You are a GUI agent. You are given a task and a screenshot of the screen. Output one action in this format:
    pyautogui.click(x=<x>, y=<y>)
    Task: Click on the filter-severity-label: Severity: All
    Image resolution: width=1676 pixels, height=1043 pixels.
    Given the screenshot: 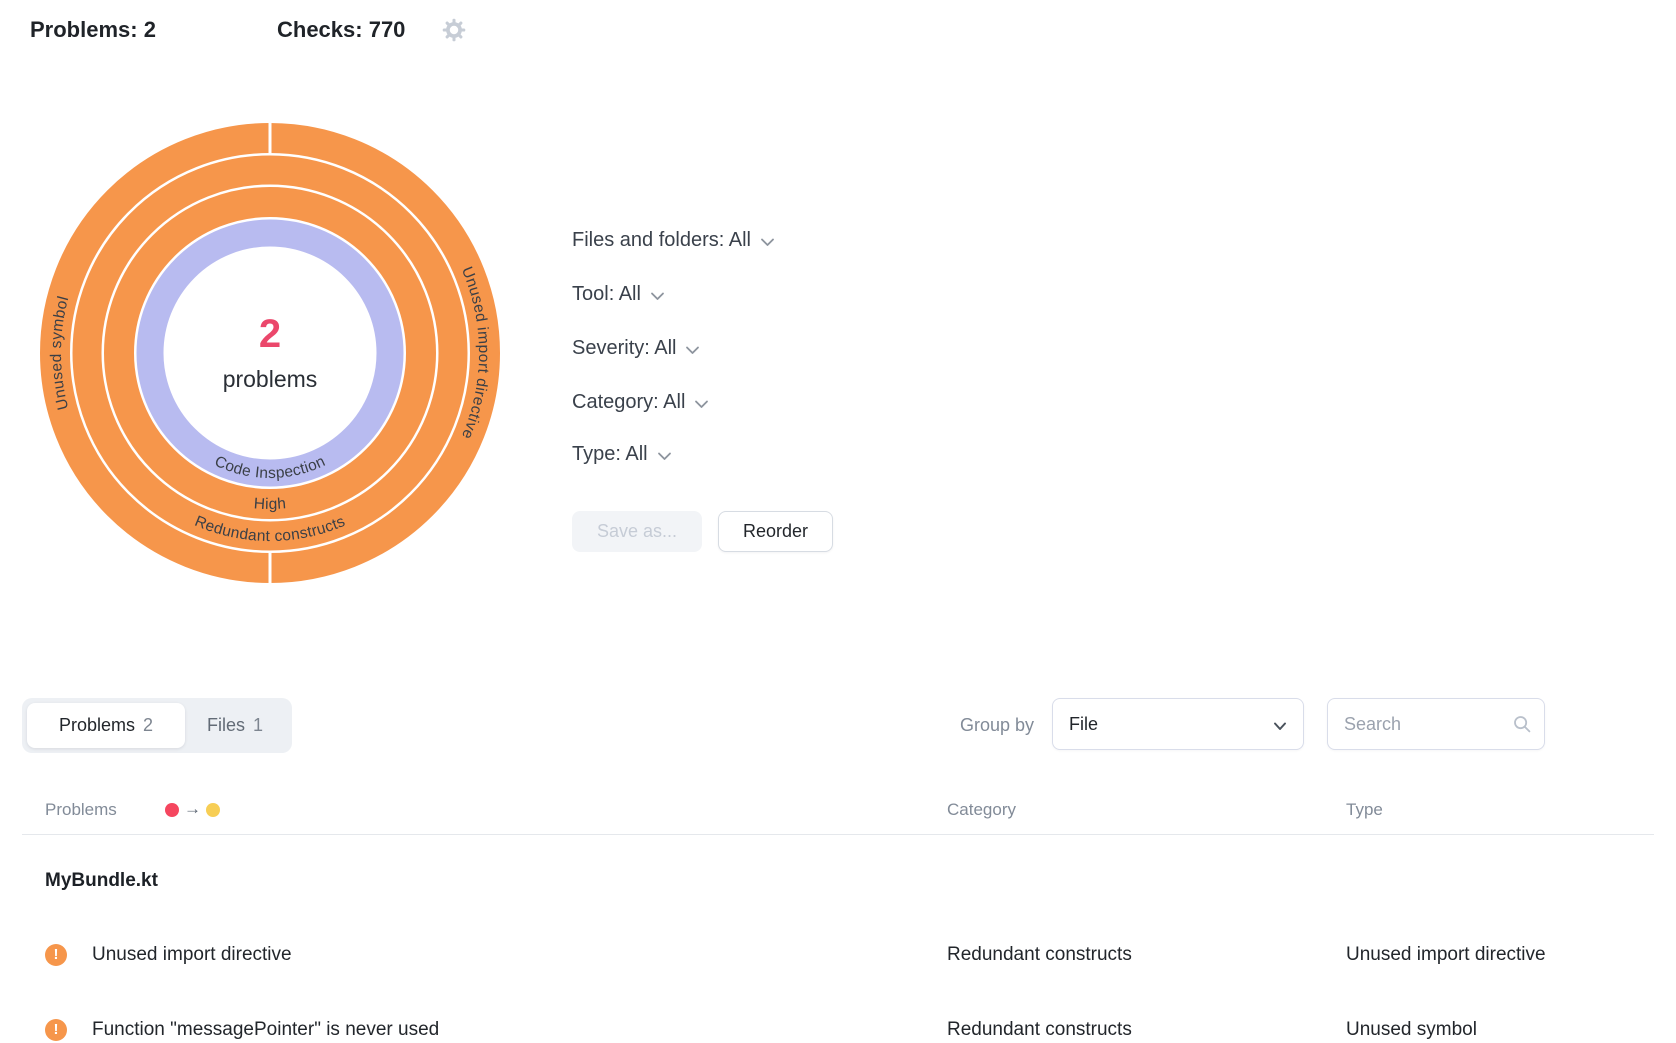 What is the action you would take?
    pyautogui.click(x=624, y=347)
    